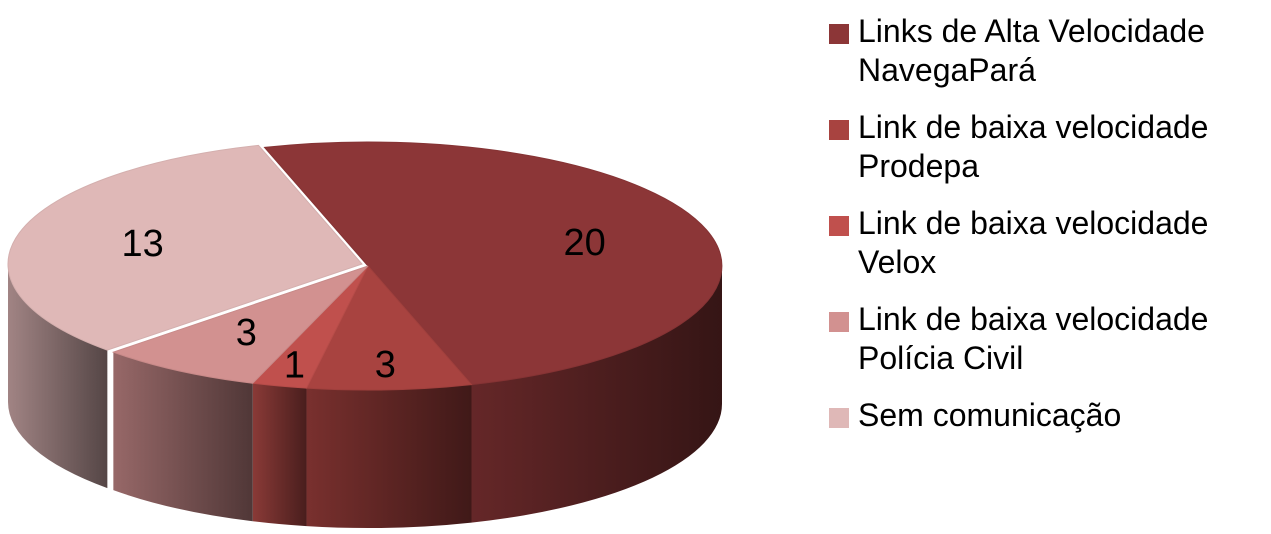 This screenshot has width=1271, height=534. I want to click on legend-item-2: Link de baixa velocidade Velox, so click(1049, 243).